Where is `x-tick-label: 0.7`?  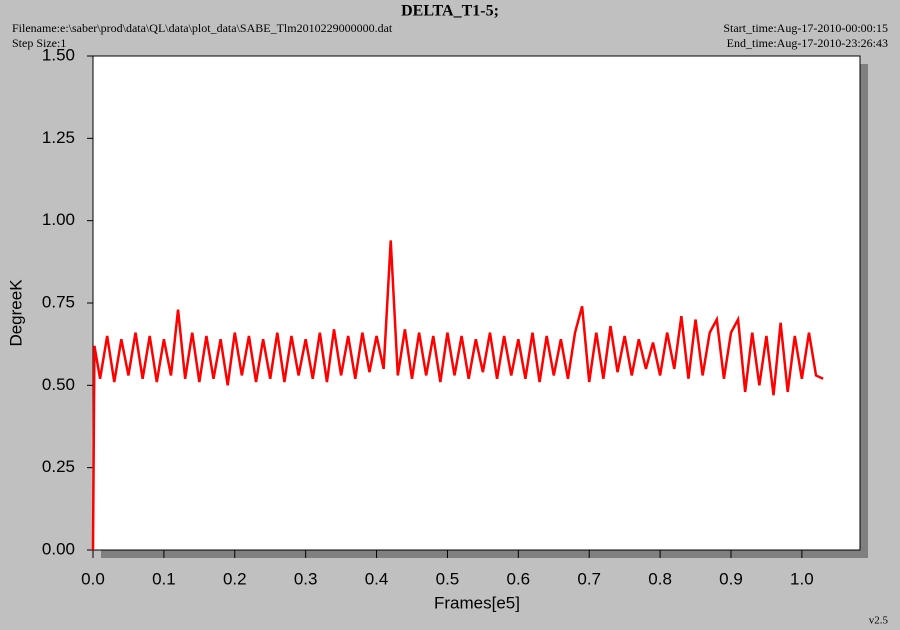 x-tick-label: 0.7 is located at coordinates (589, 578).